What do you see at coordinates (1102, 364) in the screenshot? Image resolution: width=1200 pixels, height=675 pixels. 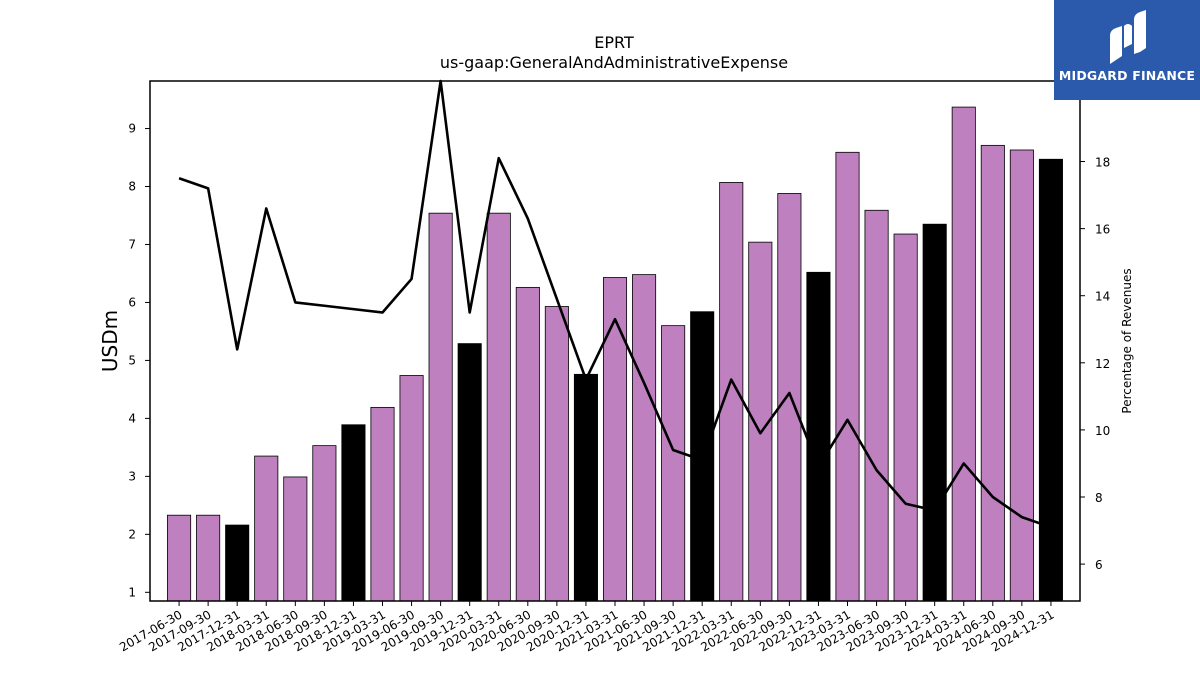 I see `y2-tick-label: 12` at bounding box center [1102, 364].